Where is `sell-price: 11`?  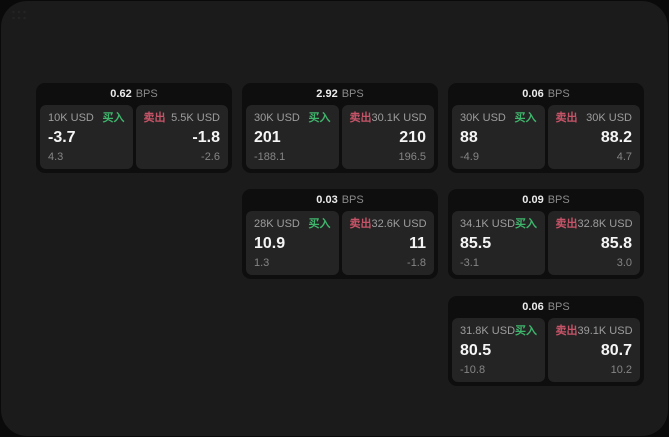 sell-price: 11 is located at coordinates (417, 243).